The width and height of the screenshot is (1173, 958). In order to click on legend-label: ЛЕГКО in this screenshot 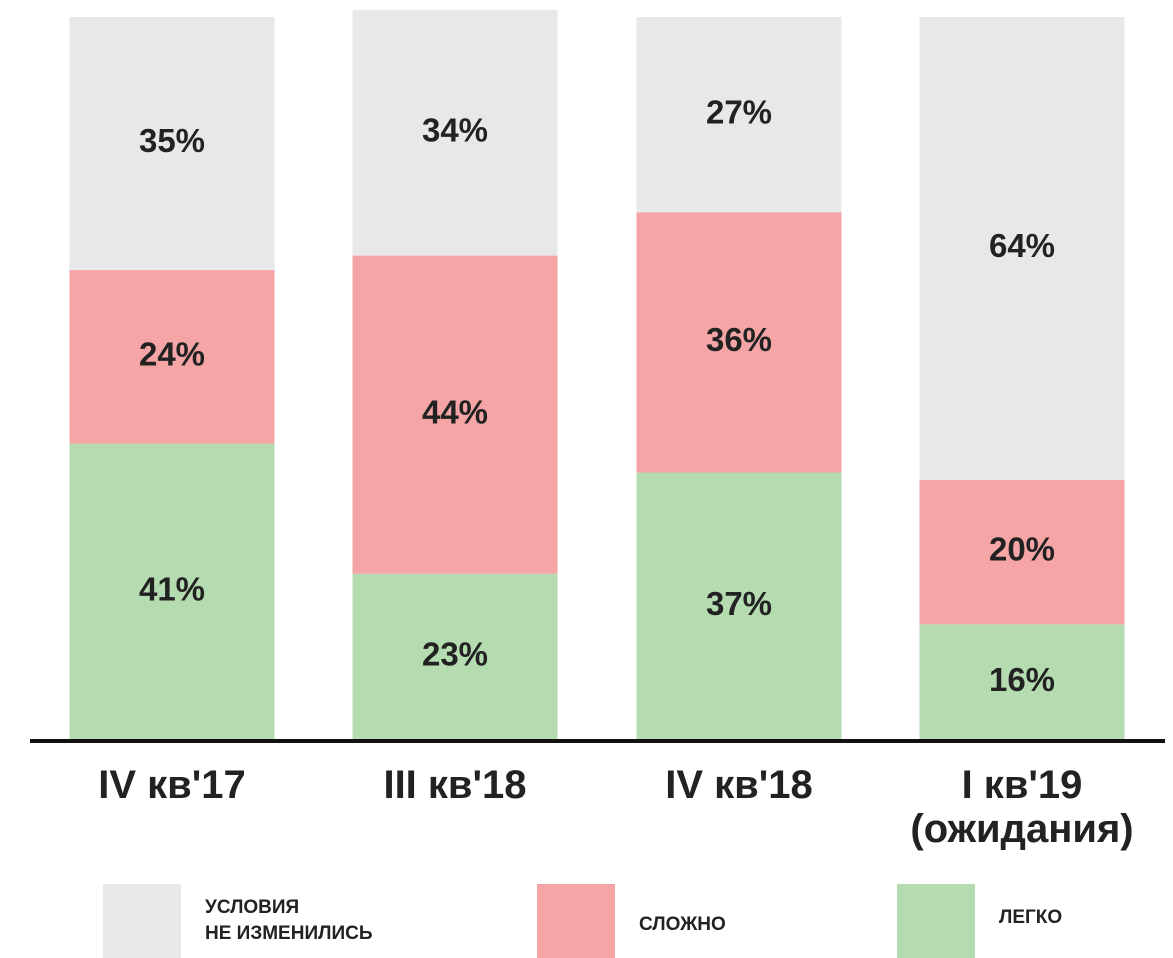, I will do `click(1031, 917)`.